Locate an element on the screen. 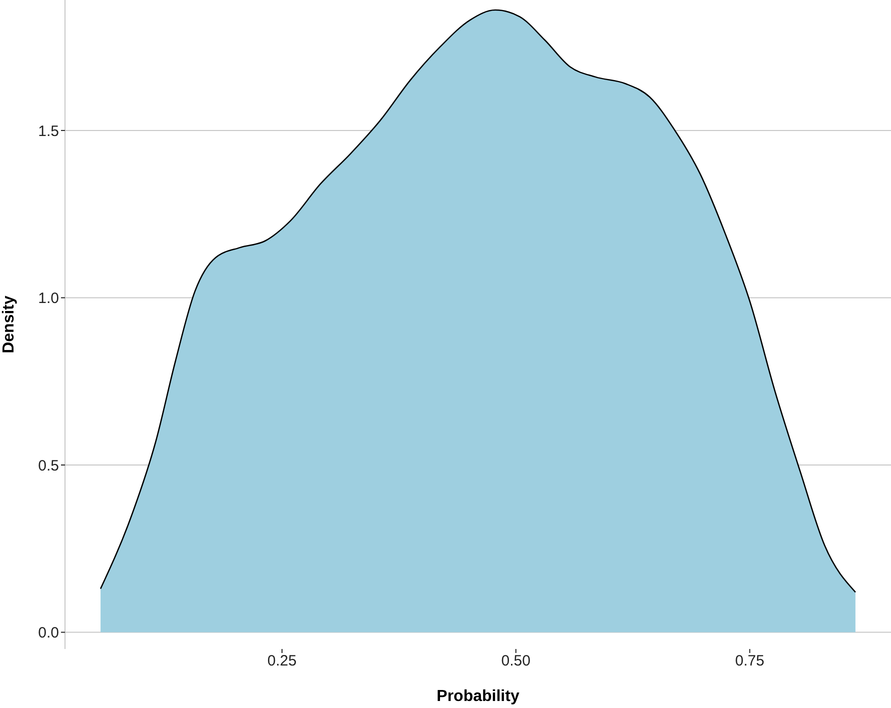  x-tick-label: 0.75 is located at coordinates (749, 661).